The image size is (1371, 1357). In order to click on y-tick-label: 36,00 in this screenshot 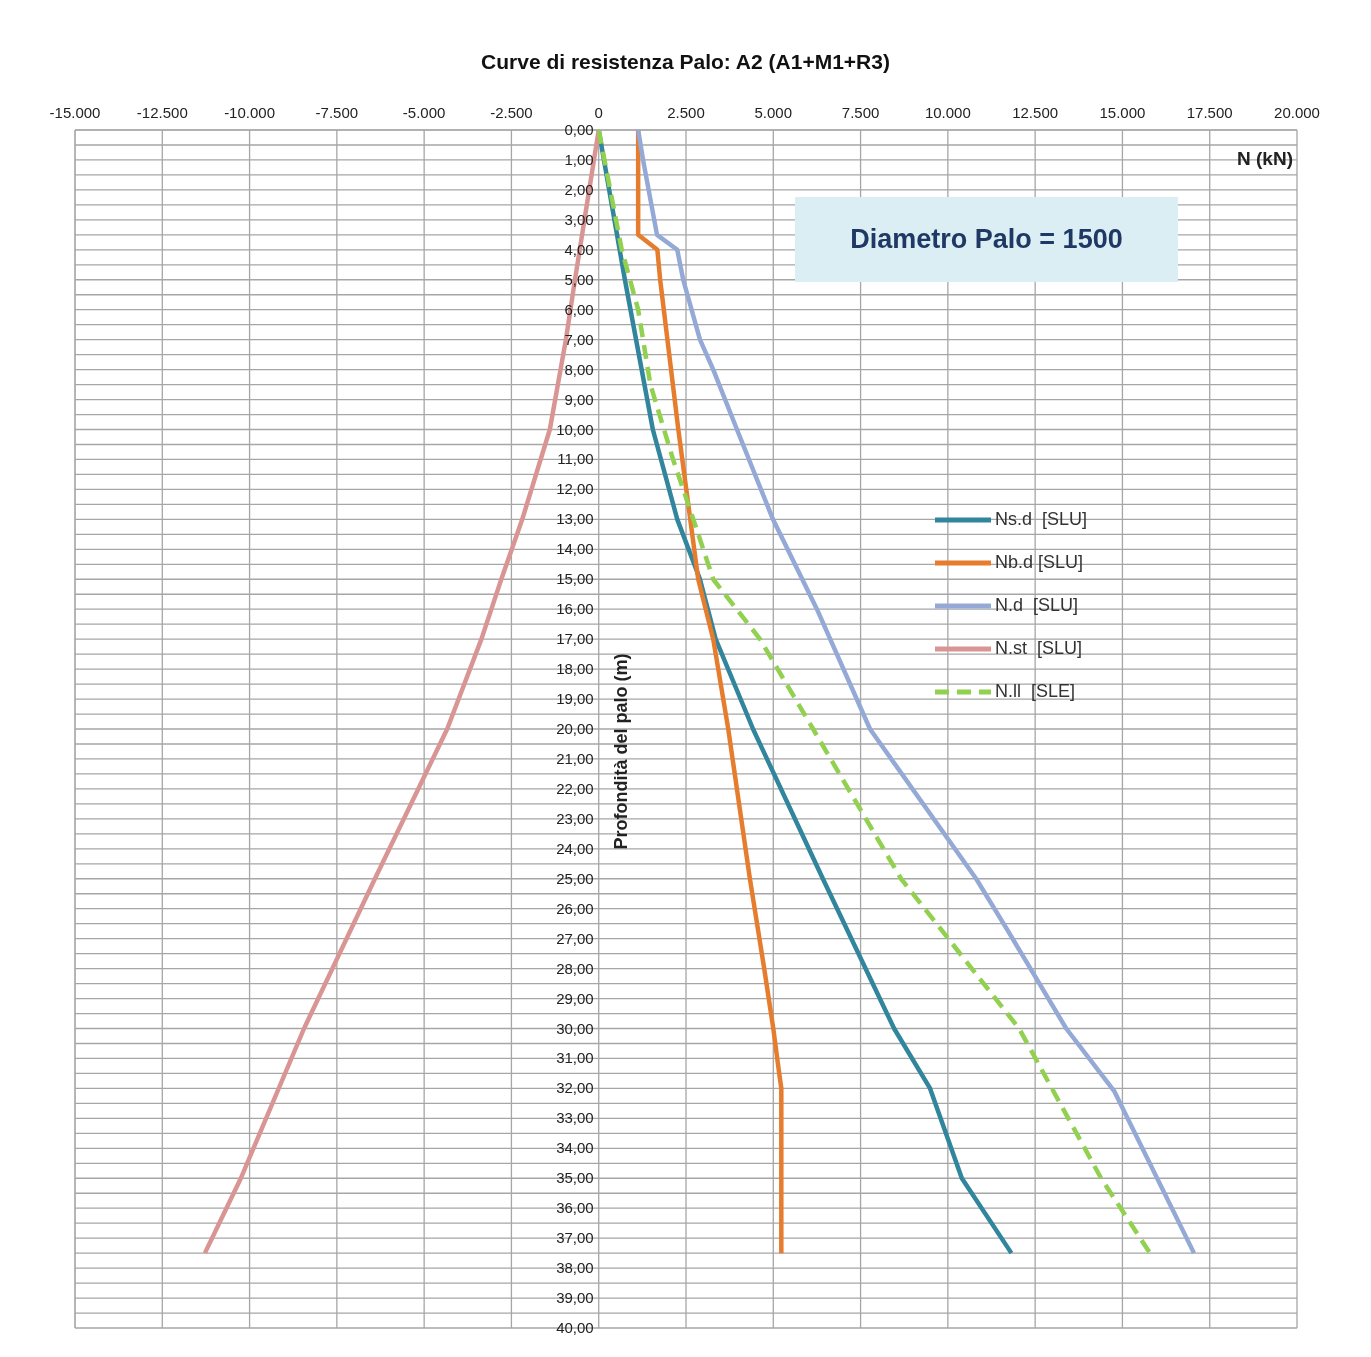, I will do `click(575, 1208)`.